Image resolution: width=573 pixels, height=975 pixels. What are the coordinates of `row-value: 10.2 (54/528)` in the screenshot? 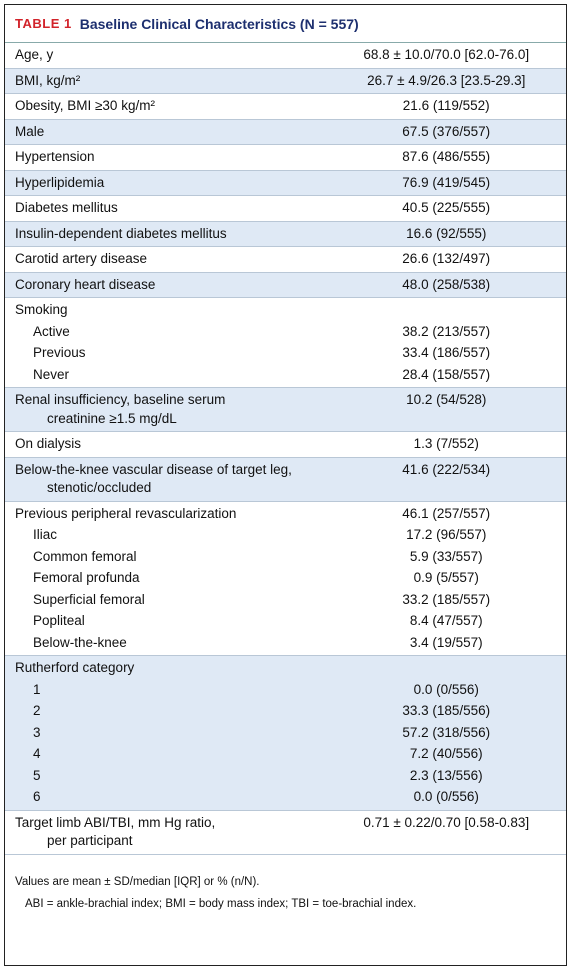 It's located at (446, 399).